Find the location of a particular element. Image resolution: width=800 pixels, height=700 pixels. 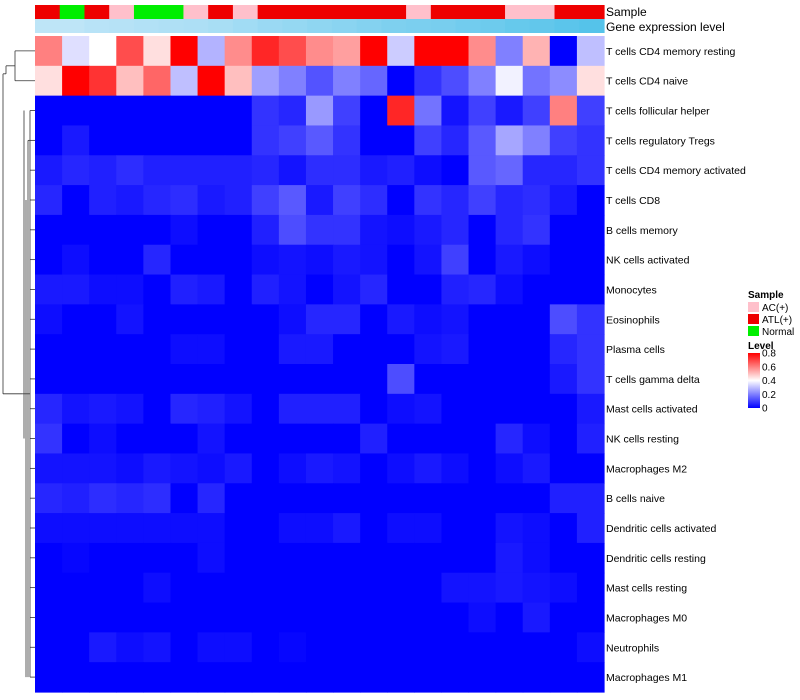

row-label: NK cells resting is located at coordinates (642, 440).